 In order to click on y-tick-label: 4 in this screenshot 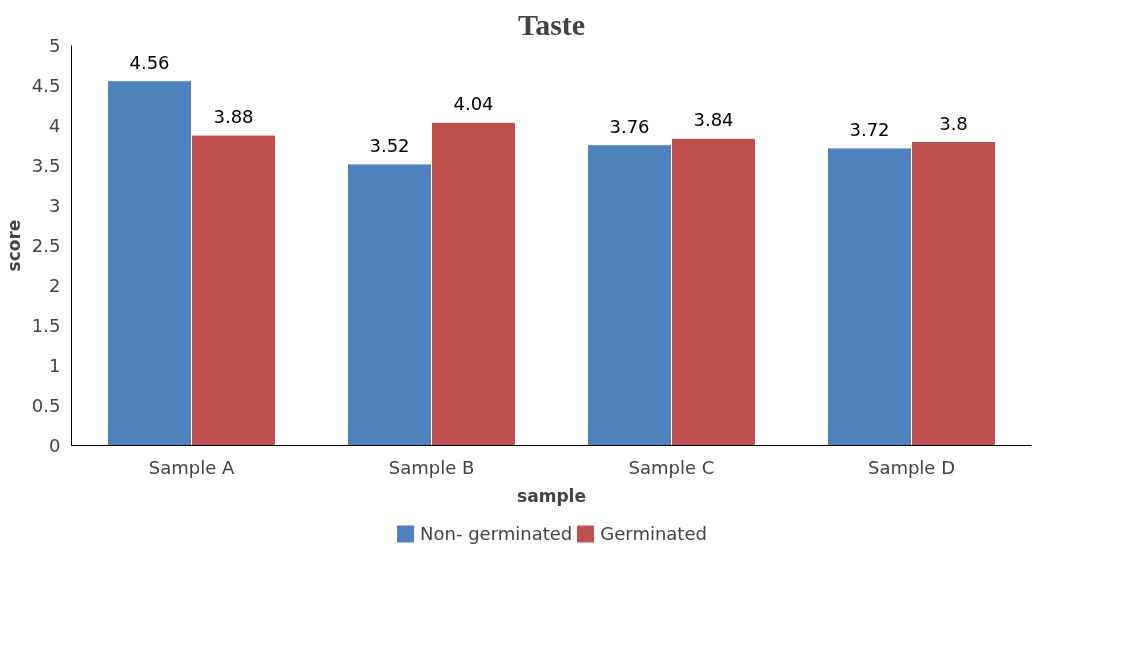, I will do `click(55, 125)`.